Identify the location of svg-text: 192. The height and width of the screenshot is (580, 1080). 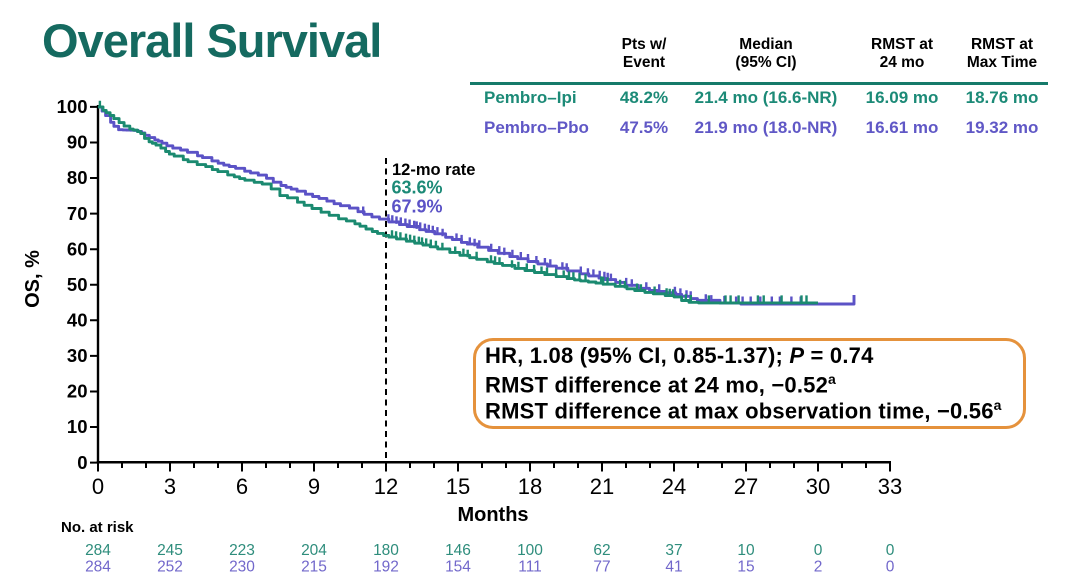
(386, 567).